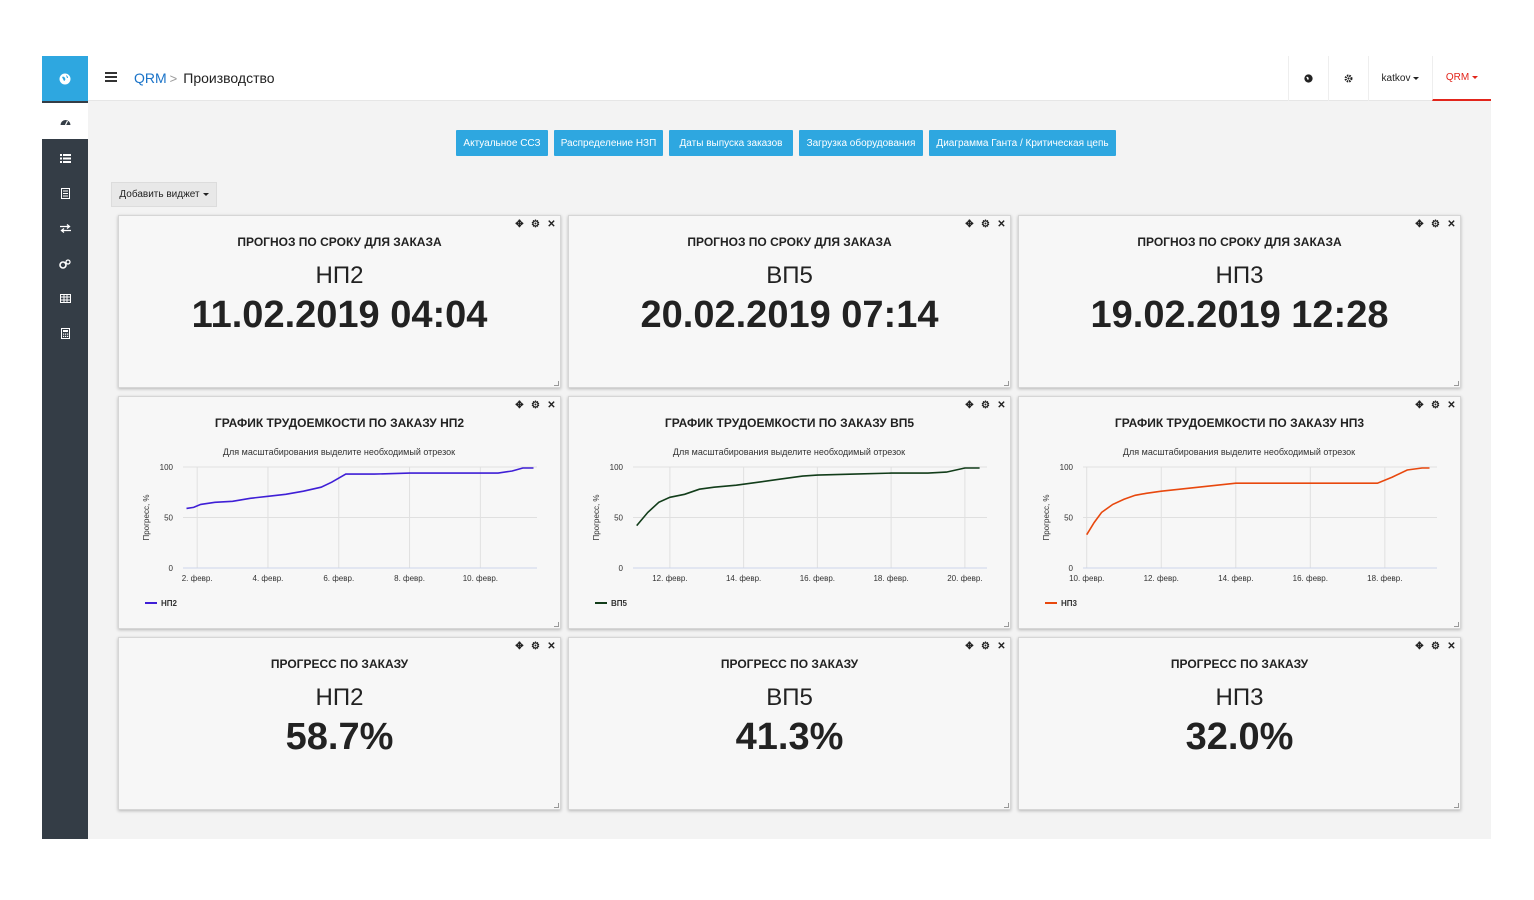 The width and height of the screenshot is (1534, 900). What do you see at coordinates (164, 194) in the screenshot?
I see `add-widget-button: Добавить виджет` at bounding box center [164, 194].